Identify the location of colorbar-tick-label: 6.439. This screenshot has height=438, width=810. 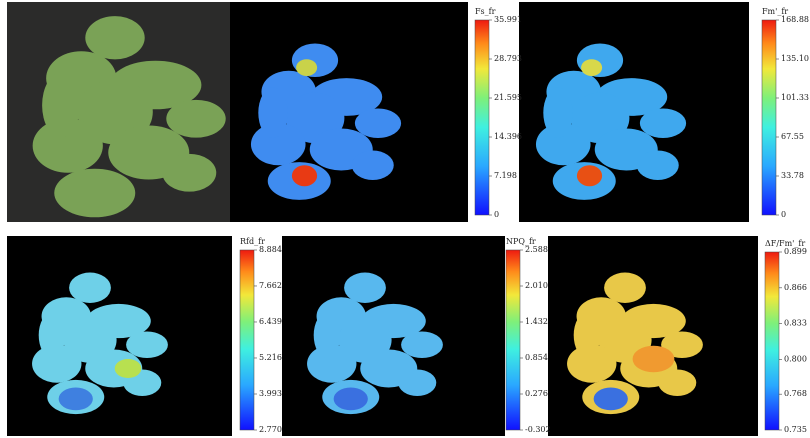
(270, 321).